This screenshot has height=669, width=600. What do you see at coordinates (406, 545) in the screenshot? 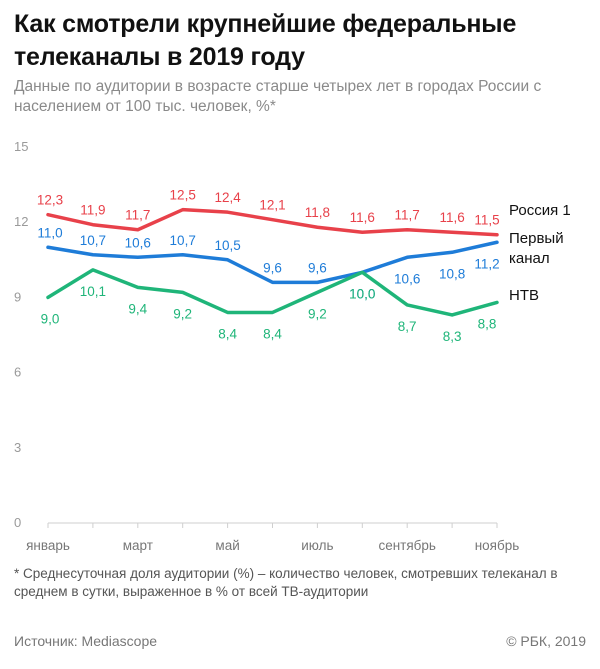
I see `x-tick-label: сентябрь` at bounding box center [406, 545].